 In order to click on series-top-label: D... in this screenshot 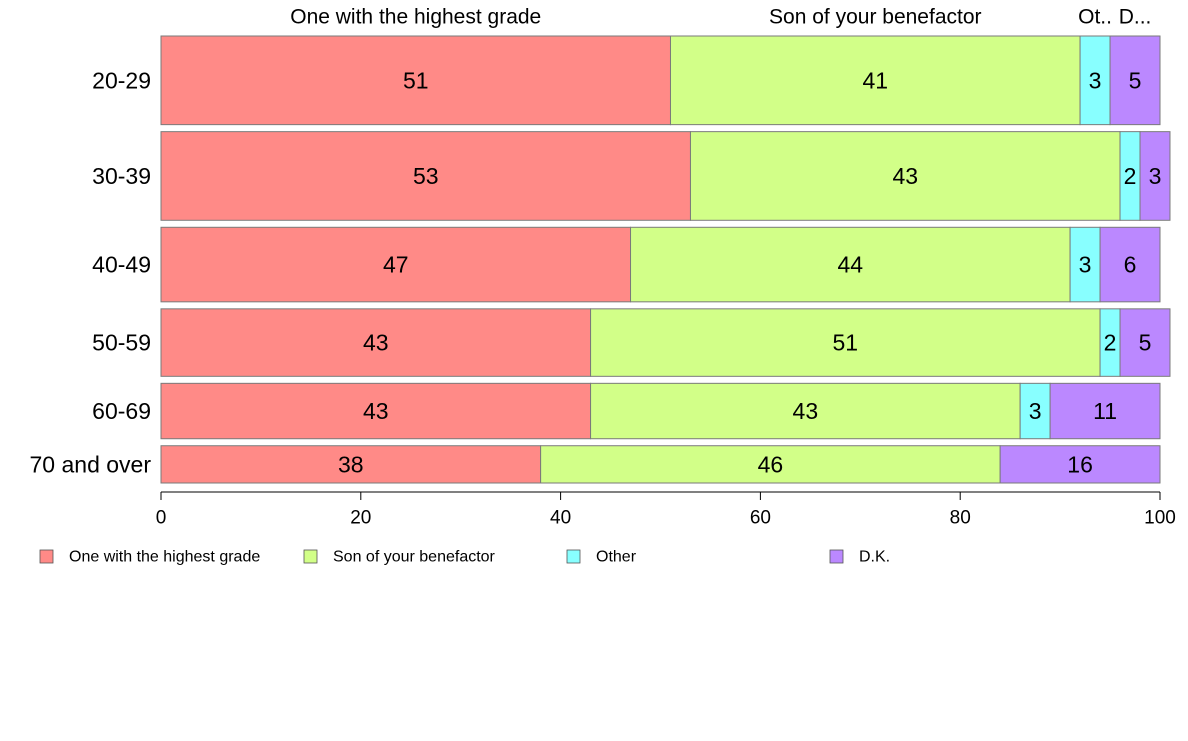, I will do `click(1135, 17)`.